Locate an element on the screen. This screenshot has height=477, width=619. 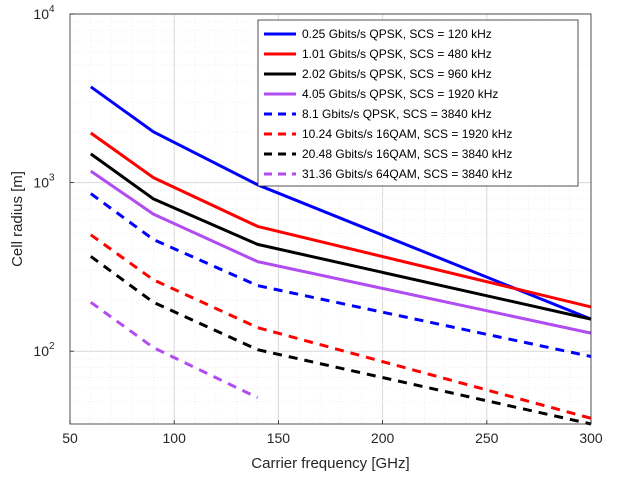
y-axis-label: Cell radius [m] is located at coordinates (17, 219).